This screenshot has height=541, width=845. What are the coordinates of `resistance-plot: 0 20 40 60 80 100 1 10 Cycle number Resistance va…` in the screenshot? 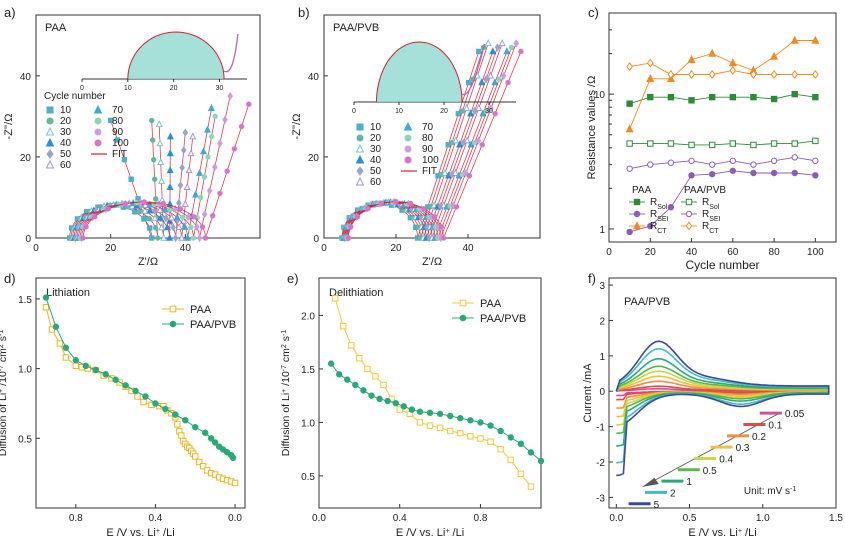 It's located at (711, 142).